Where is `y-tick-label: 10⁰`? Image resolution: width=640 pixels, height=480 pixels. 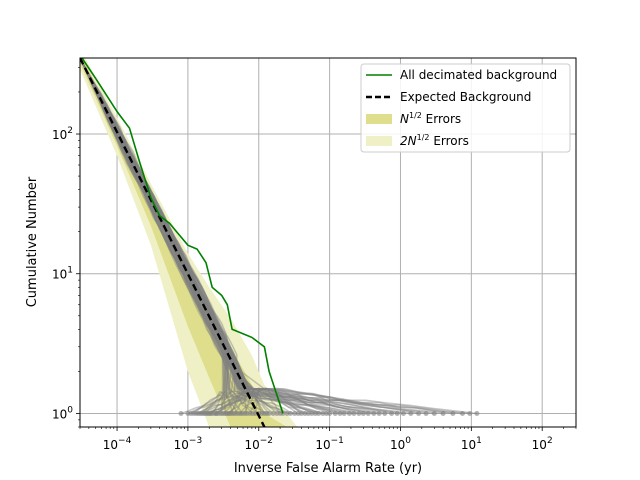 y-tick-label: 10⁰ is located at coordinates (62, 413).